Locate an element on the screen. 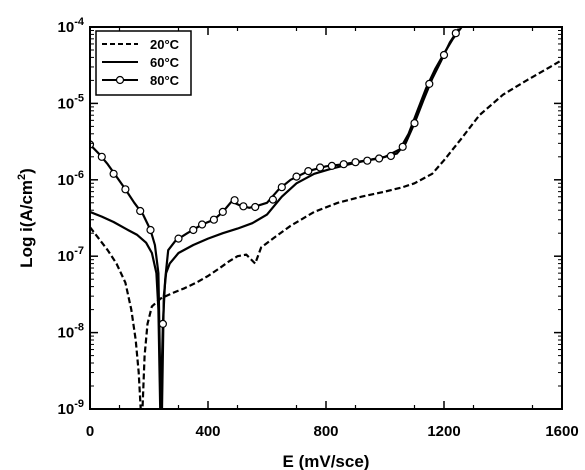 Image resolution: width=585 pixels, height=470 pixels. y-tick-exponent: -4 is located at coordinates (79, 22).